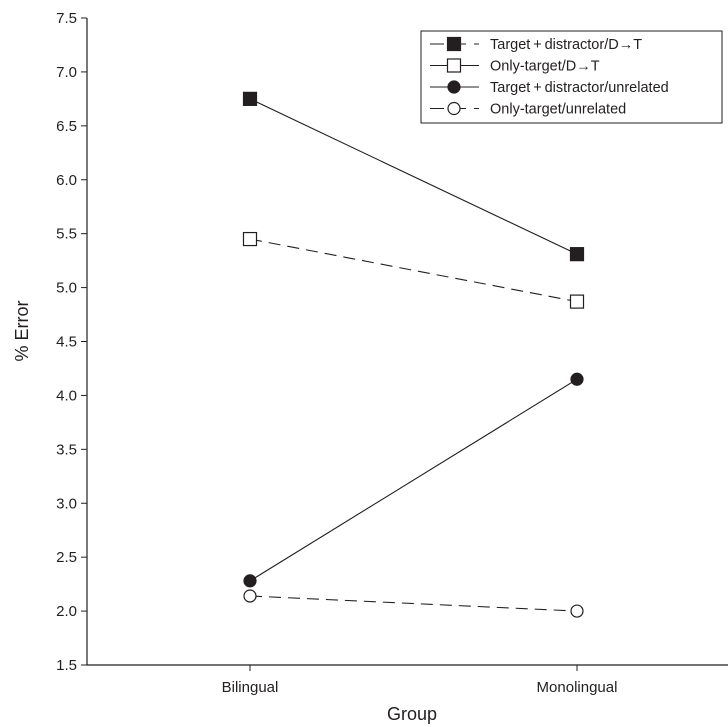  Describe the element at coordinates (412, 714) in the screenshot. I see `x-axis-title: Group` at that location.